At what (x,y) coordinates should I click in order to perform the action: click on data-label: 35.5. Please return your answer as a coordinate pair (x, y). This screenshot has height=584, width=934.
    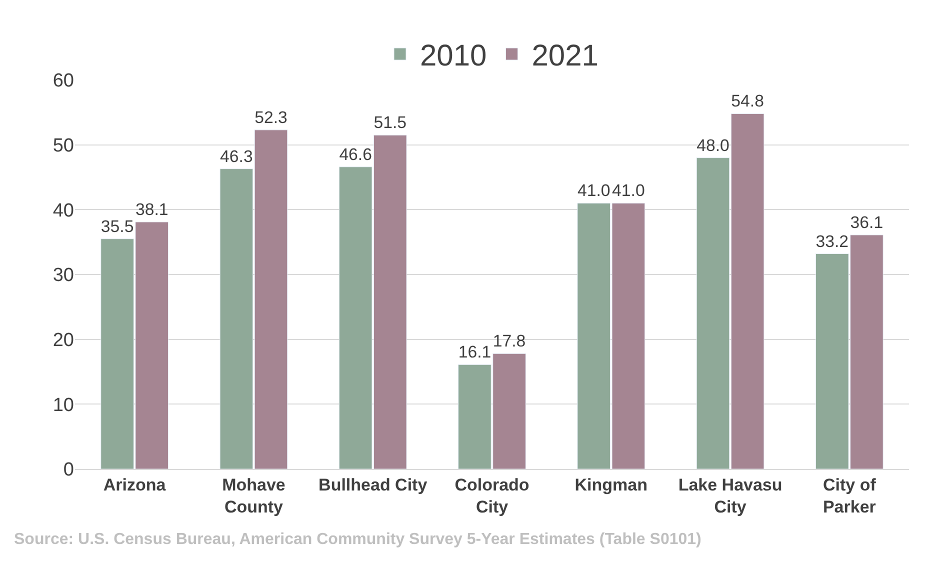
    Looking at the image, I should click on (117, 226).